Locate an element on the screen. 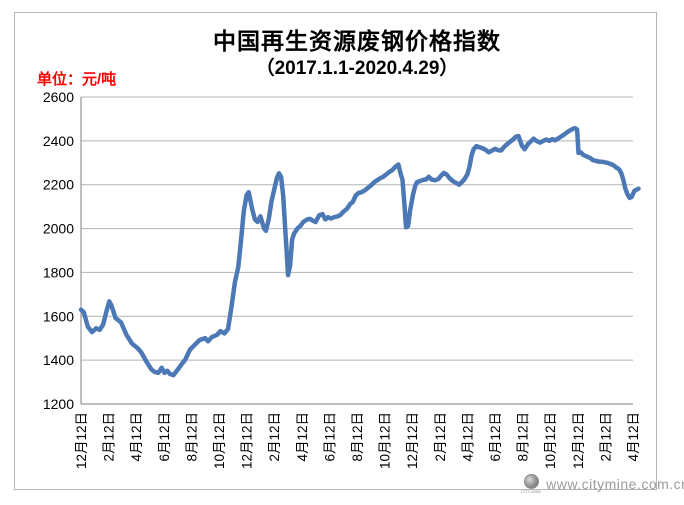 Image resolution: width=684 pixels, height=505 pixels. y-tick-label: 1800 is located at coordinates (58, 272).